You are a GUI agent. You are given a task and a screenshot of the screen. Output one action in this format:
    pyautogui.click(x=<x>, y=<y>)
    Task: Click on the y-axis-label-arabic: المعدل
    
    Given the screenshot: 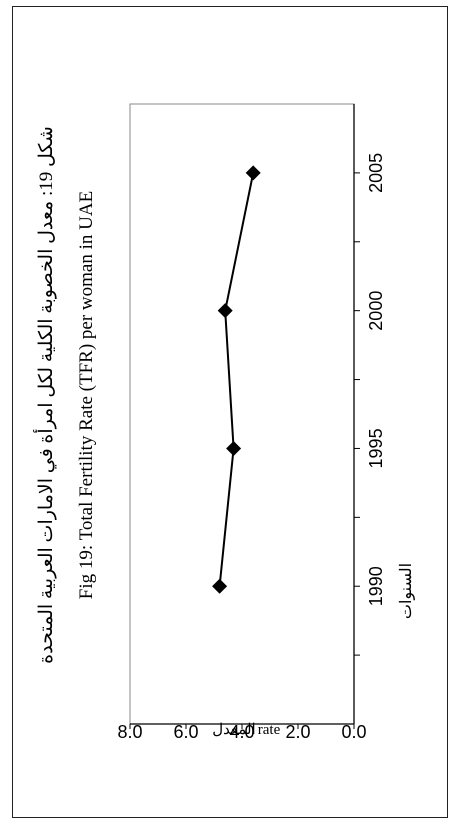 What is the action you would take?
    pyautogui.click(x=233, y=730)
    